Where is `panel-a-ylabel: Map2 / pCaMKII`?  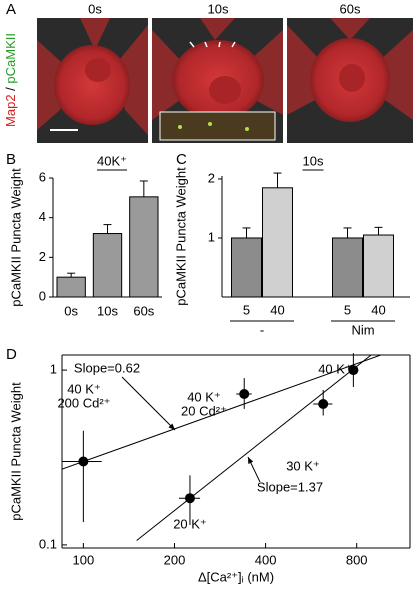
panel-a-ylabel: Map2 / pCaMKII is located at coordinates (10, 80).